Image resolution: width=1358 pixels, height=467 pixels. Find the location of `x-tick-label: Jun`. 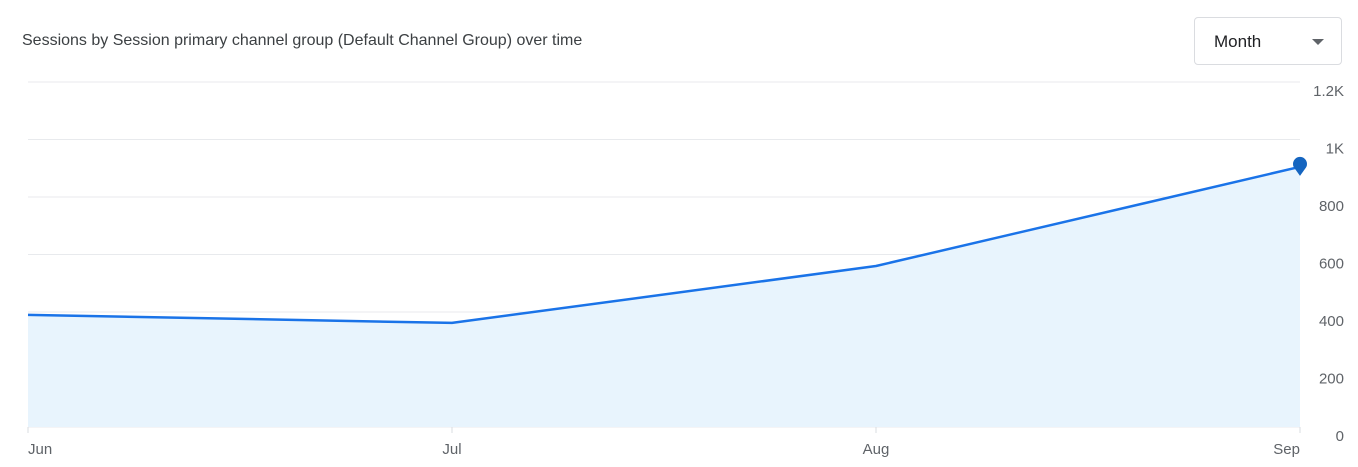

x-tick-label: Jun is located at coordinates (40, 449).